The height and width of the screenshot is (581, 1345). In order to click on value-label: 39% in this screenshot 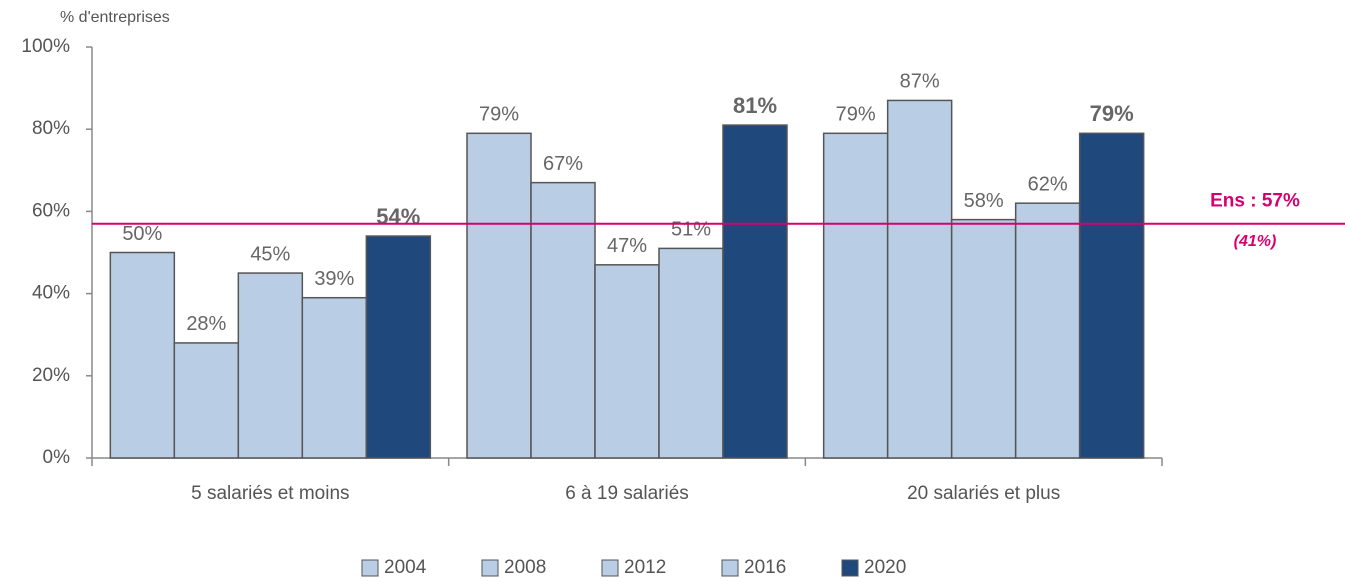, I will do `click(334, 279)`.